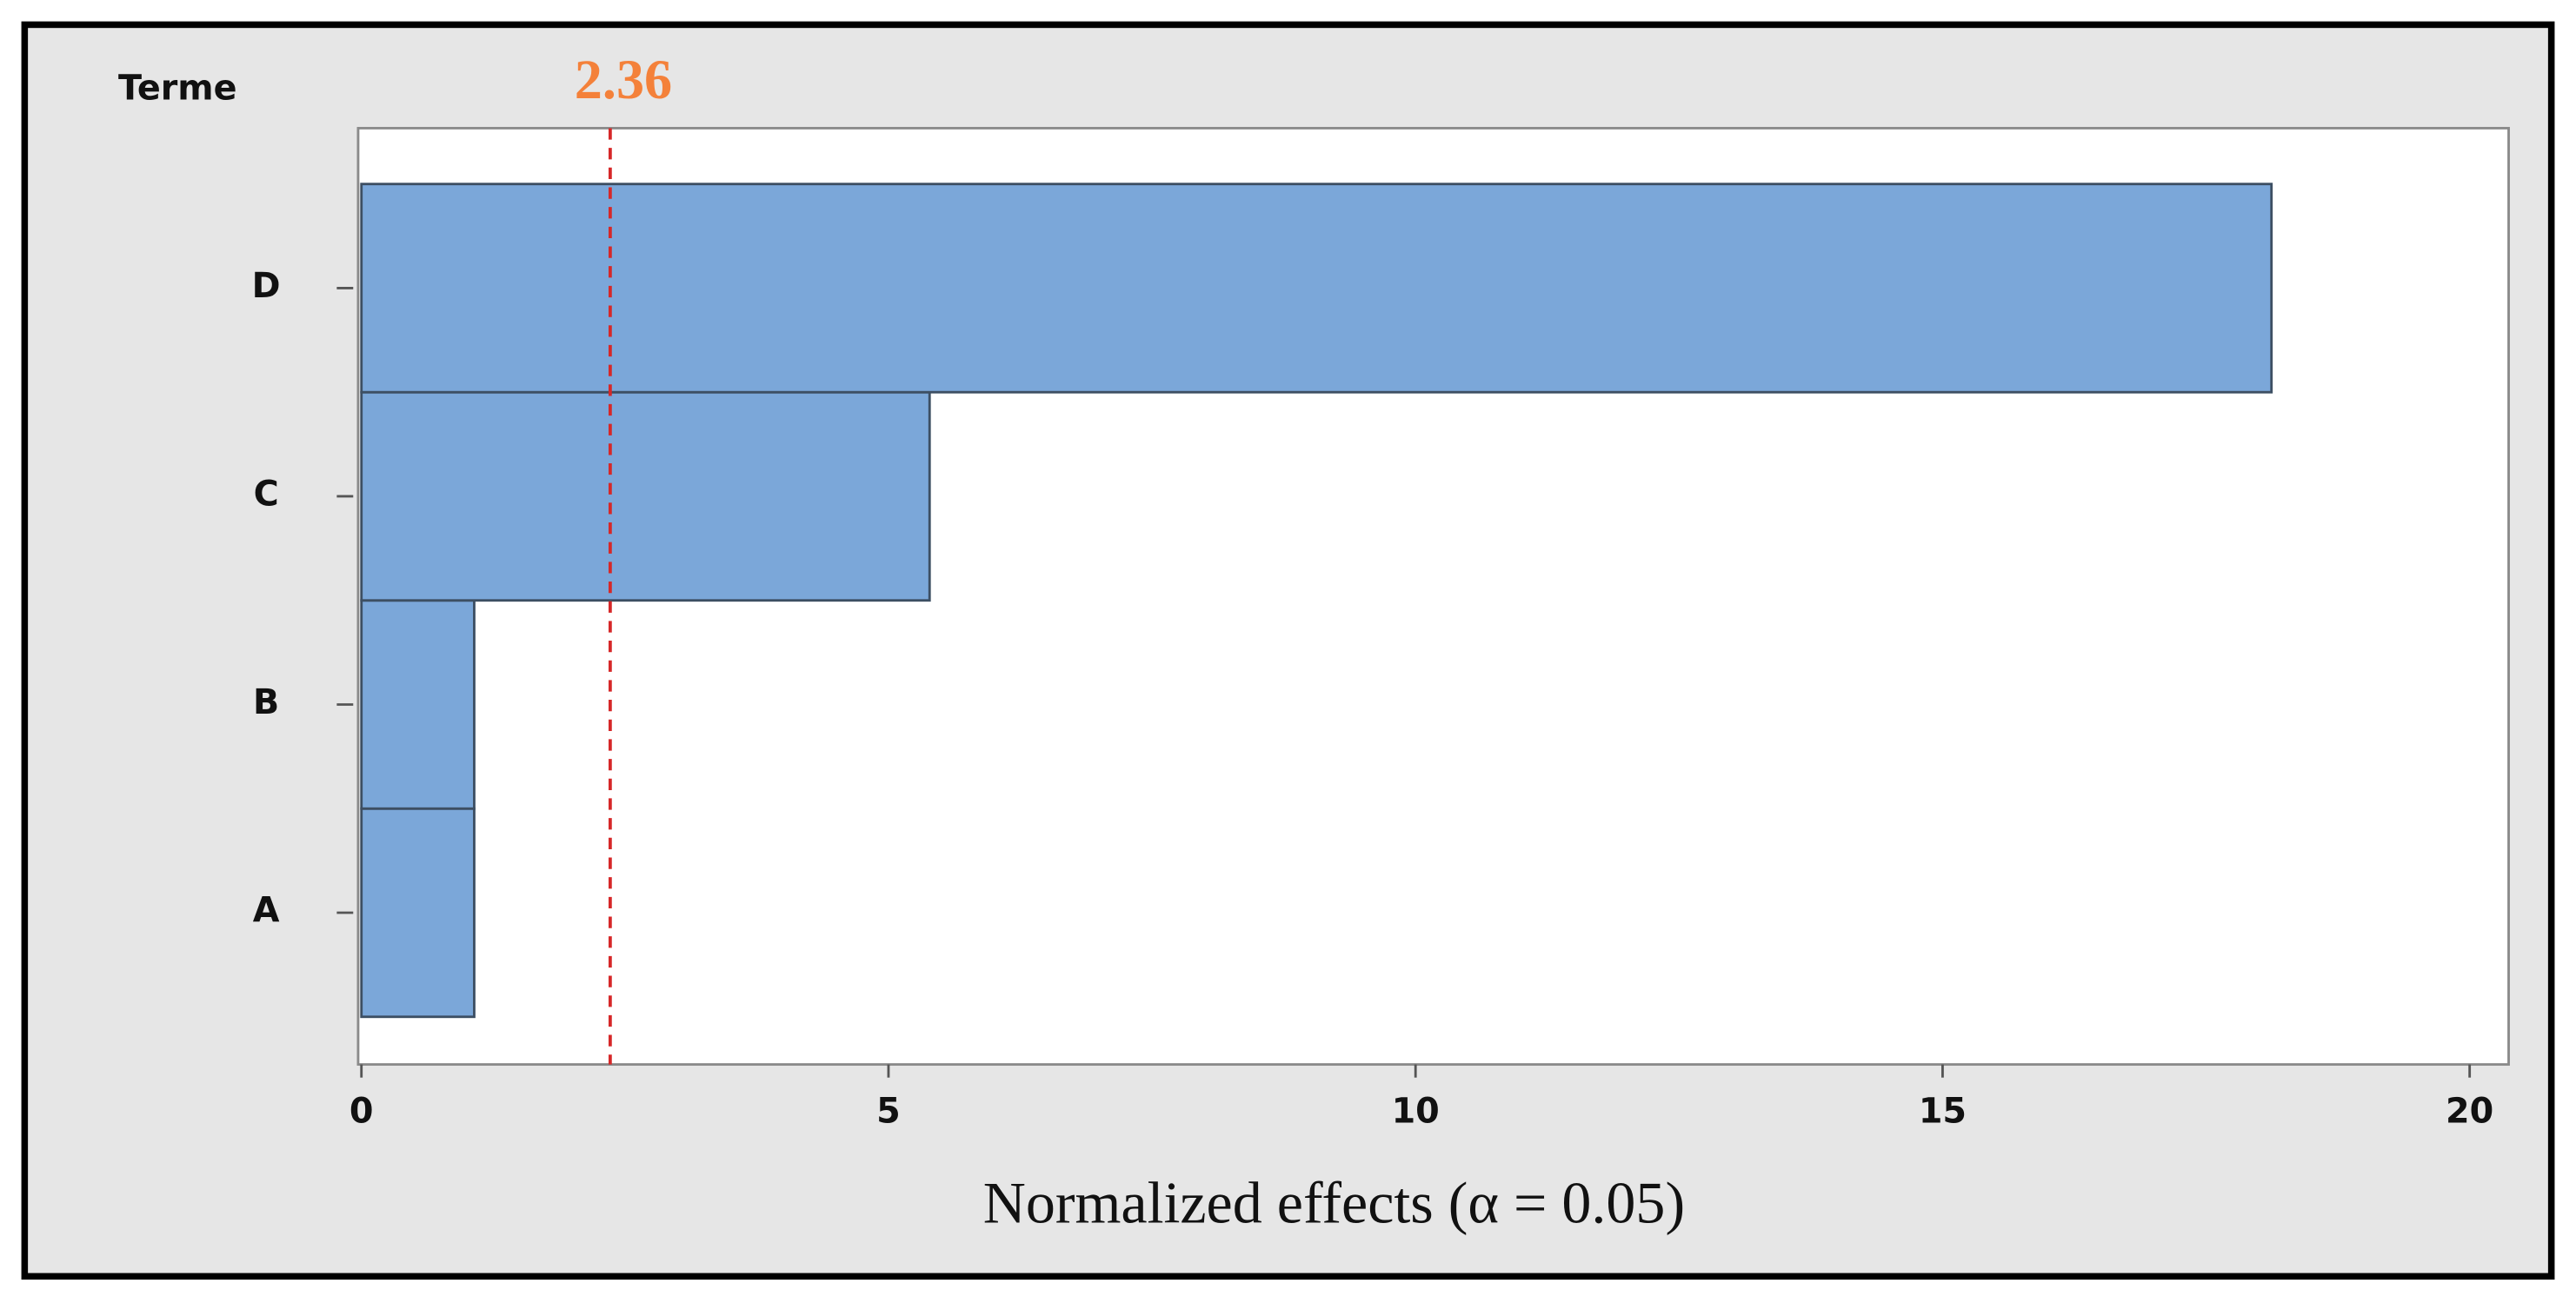 This screenshot has width=2576, height=1303. Describe the element at coordinates (1334, 1202) in the screenshot. I see `x-axis-label: Normalized effects (α = 0.05)` at that location.